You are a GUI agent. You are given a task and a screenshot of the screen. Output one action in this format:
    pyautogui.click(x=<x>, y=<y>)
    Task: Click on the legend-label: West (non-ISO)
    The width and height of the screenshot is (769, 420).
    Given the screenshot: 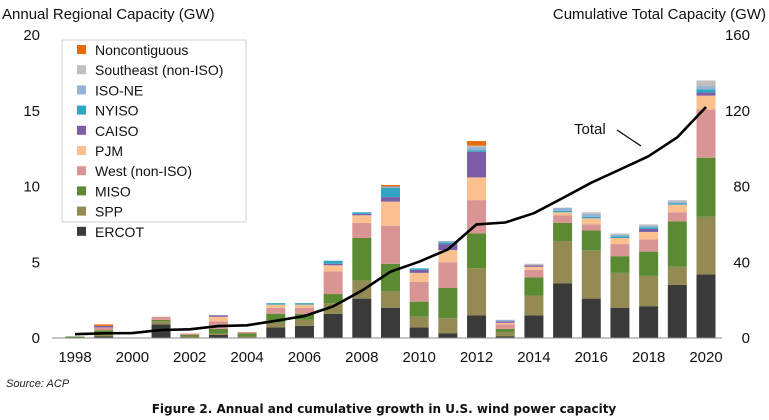 What is the action you would take?
    pyautogui.click(x=143, y=171)
    